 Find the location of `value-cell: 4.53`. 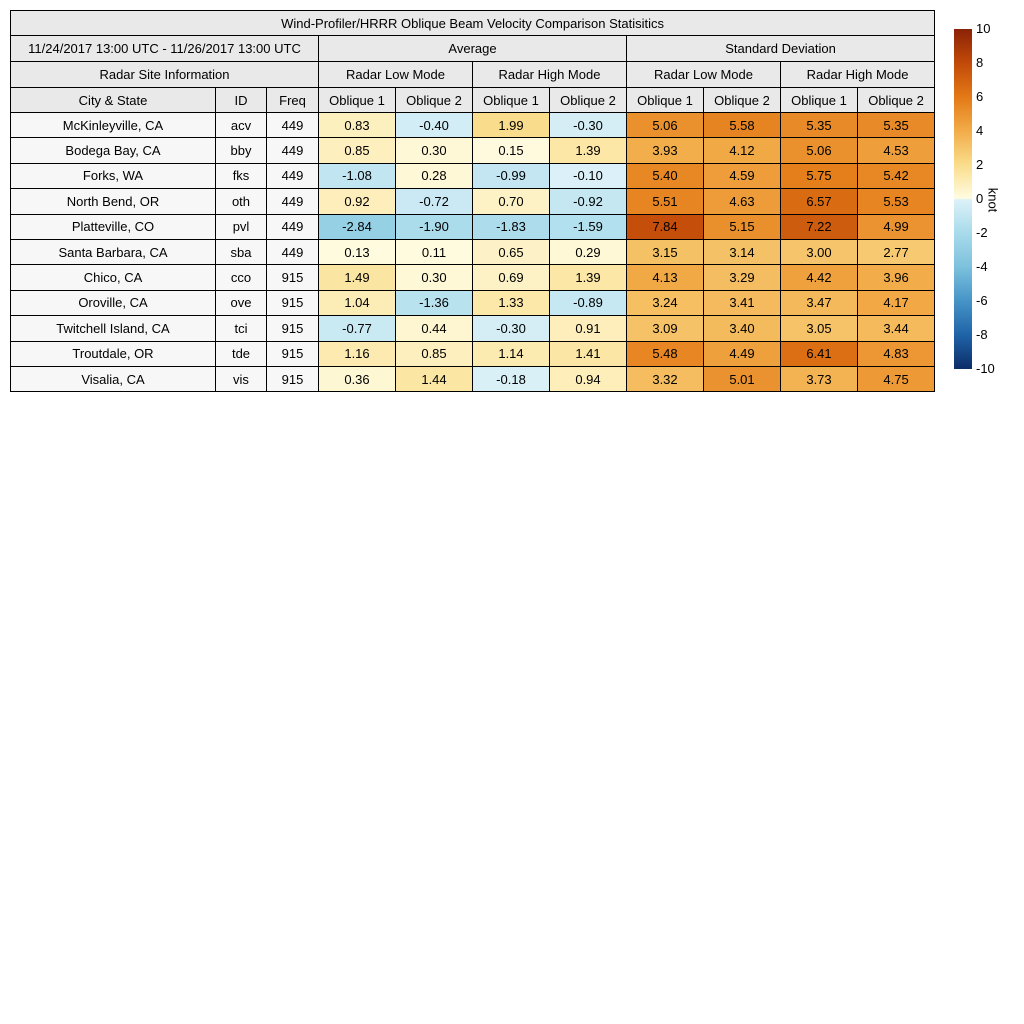

value-cell: 4.53 is located at coordinates (896, 150).